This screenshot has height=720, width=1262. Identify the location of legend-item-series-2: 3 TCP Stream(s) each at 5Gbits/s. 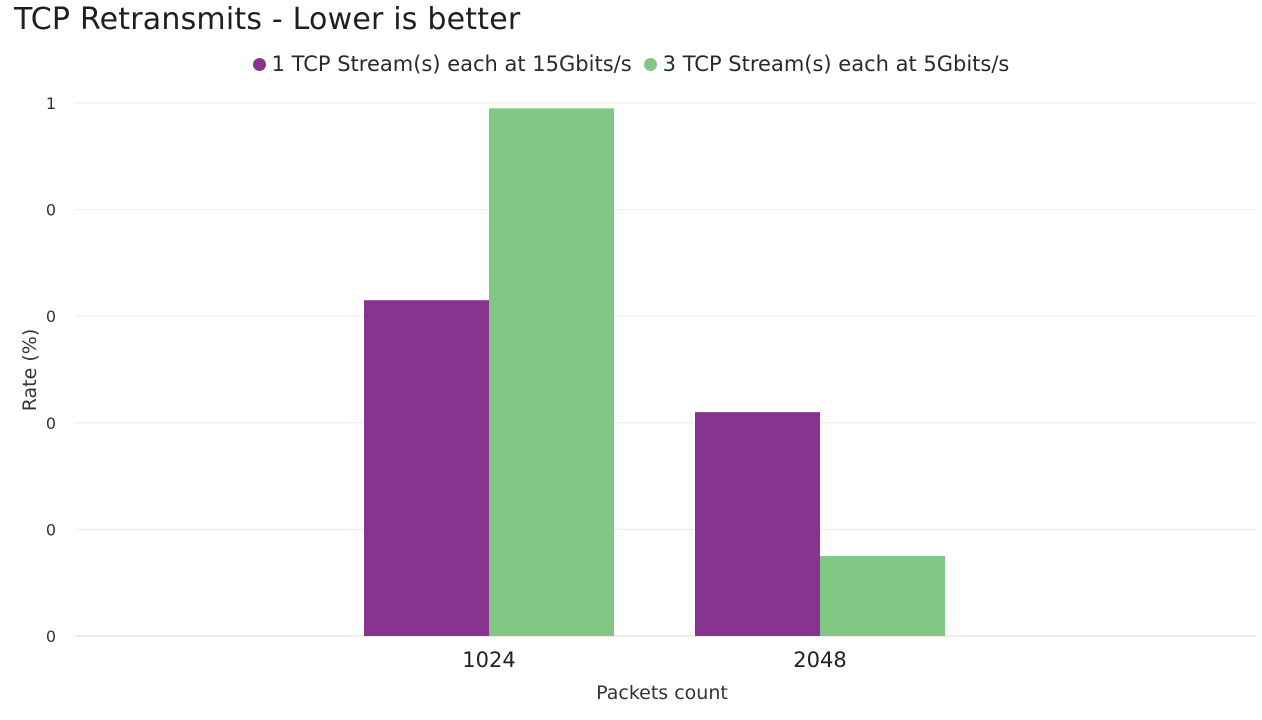
(826, 64).